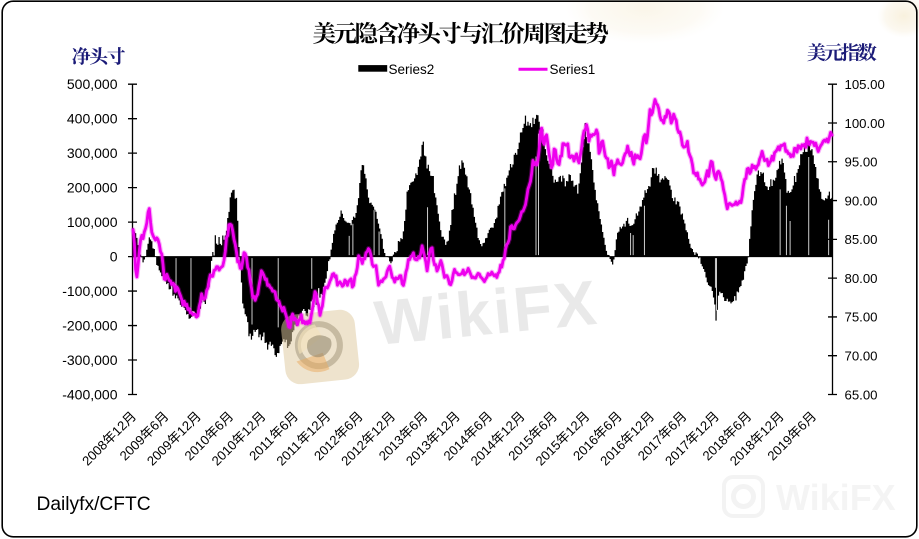 Image resolution: width=919 pixels, height=539 pixels. What do you see at coordinates (865, 84) in the screenshot?
I see `svg-text: 105.00` at bounding box center [865, 84].